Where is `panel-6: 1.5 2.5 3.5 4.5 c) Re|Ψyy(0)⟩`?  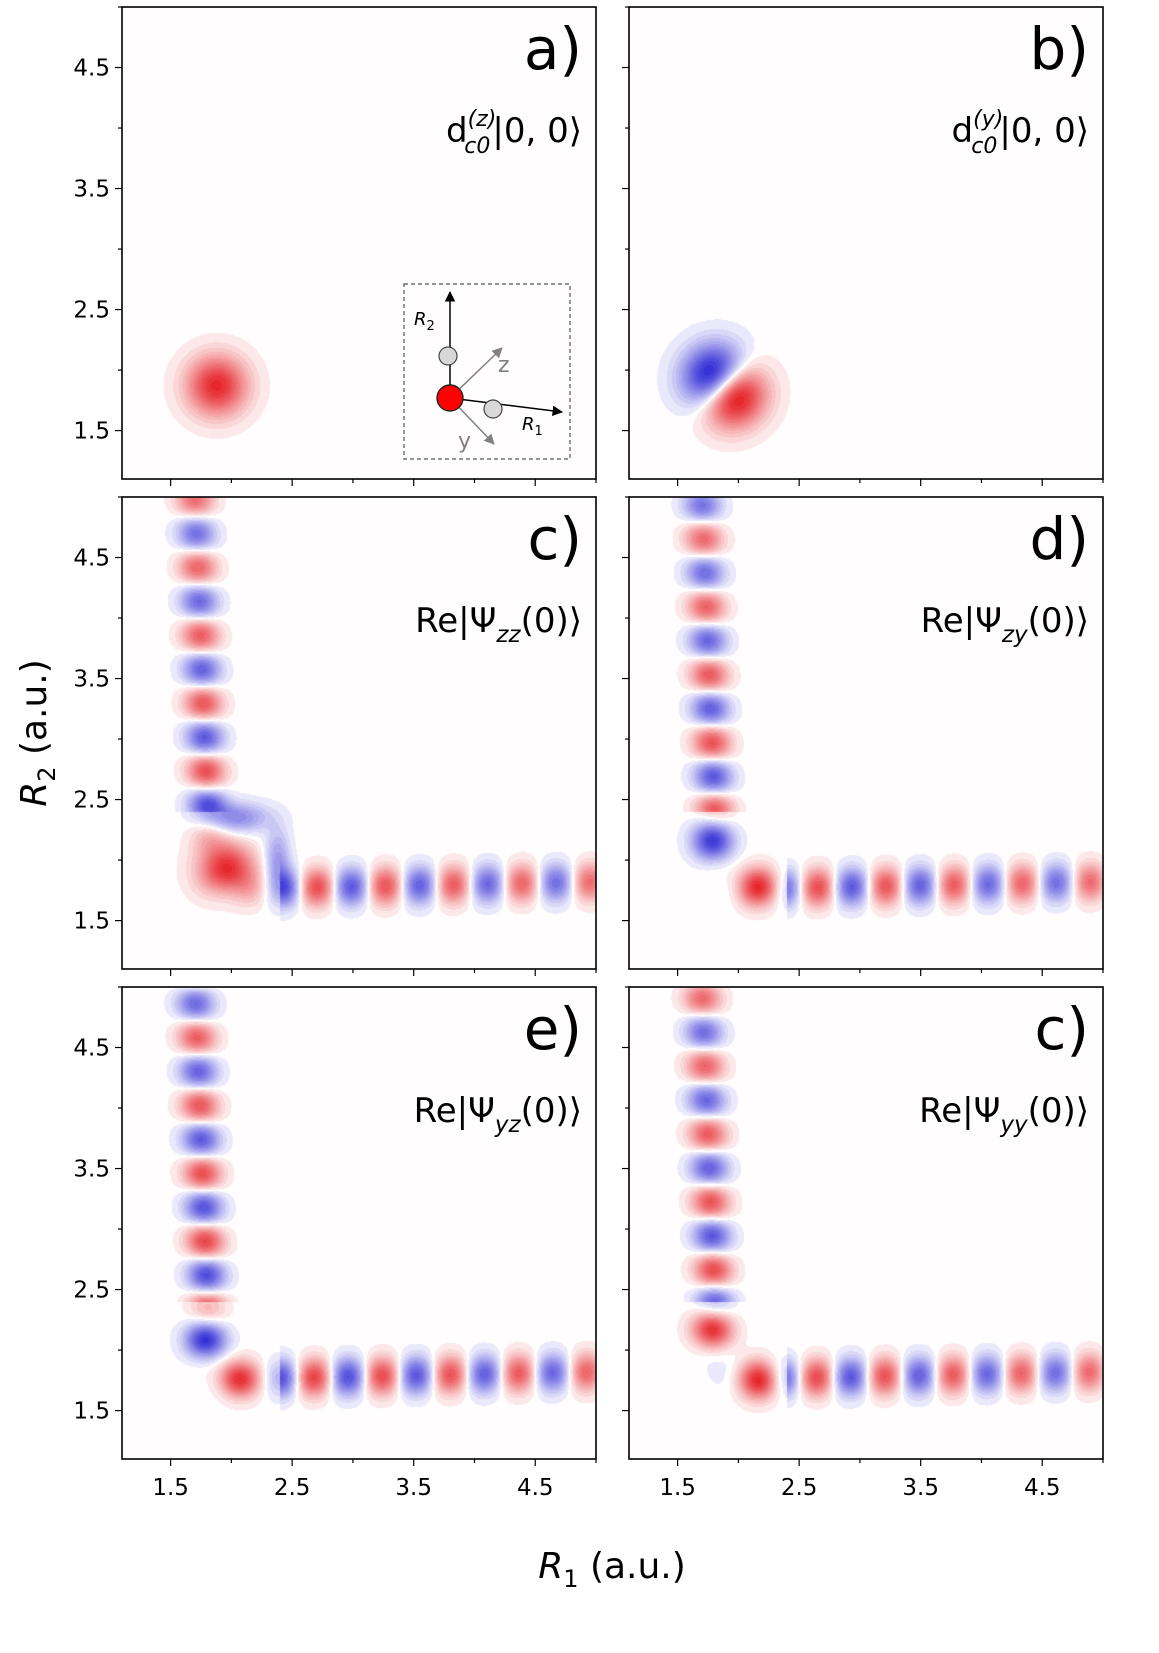 panel-6: 1.5 2.5 3.5 4.5 c) Re|Ψyy(0)⟩ is located at coordinates (863, 1243).